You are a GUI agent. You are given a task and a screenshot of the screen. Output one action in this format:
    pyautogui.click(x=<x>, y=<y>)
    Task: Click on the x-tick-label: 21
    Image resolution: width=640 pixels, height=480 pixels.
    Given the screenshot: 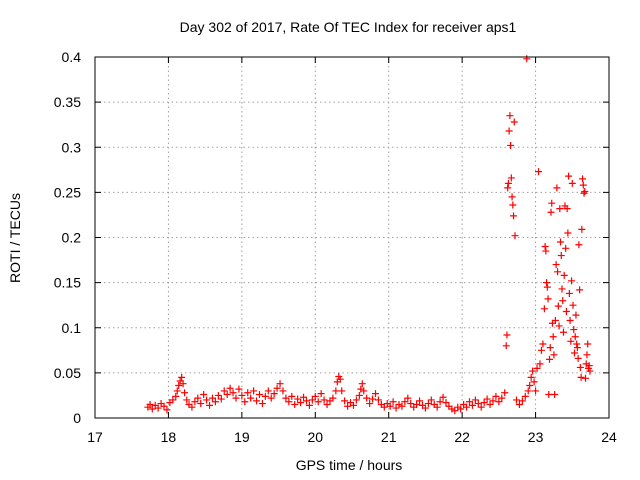 What is the action you would take?
    pyautogui.click(x=389, y=437)
    